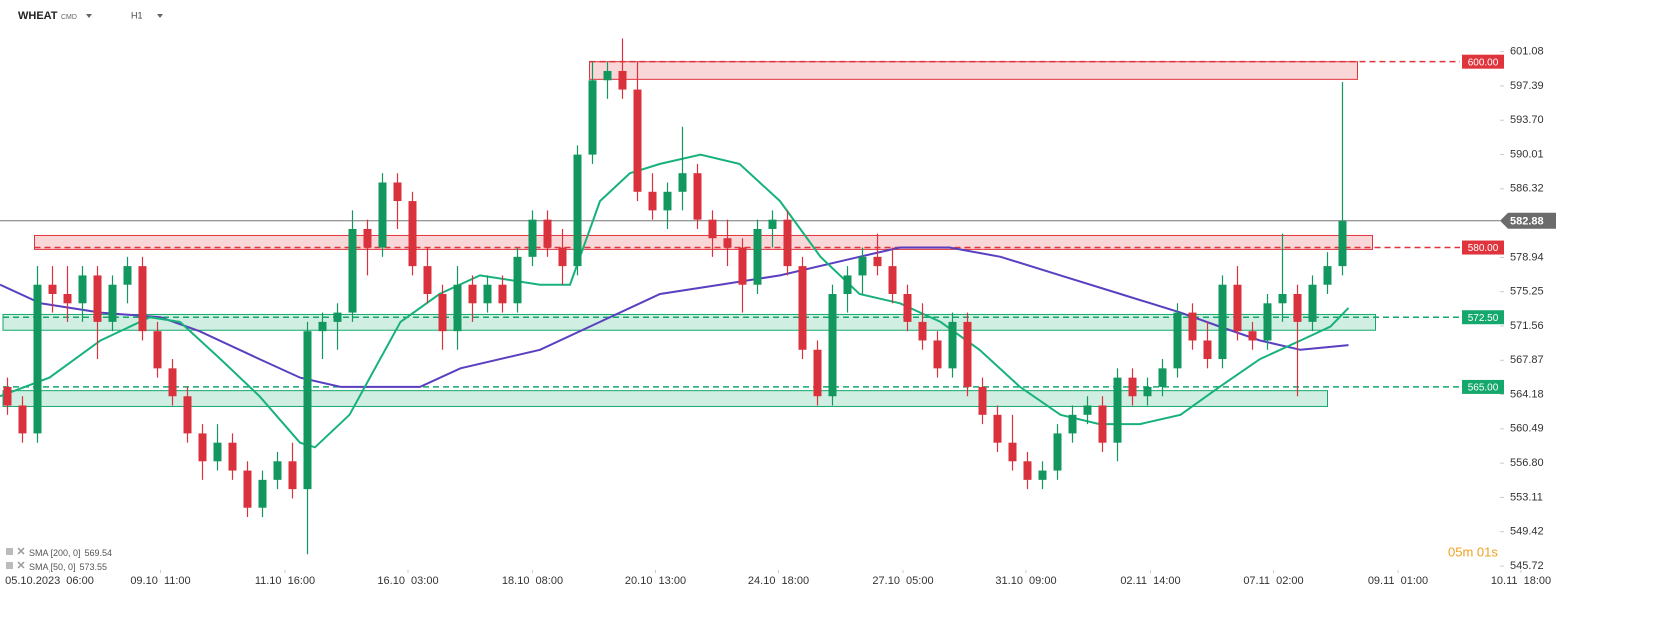 The height and width of the screenshot is (630, 1653). What do you see at coordinates (1526, 497) in the screenshot?
I see `y-tick-label: 553.11` at bounding box center [1526, 497].